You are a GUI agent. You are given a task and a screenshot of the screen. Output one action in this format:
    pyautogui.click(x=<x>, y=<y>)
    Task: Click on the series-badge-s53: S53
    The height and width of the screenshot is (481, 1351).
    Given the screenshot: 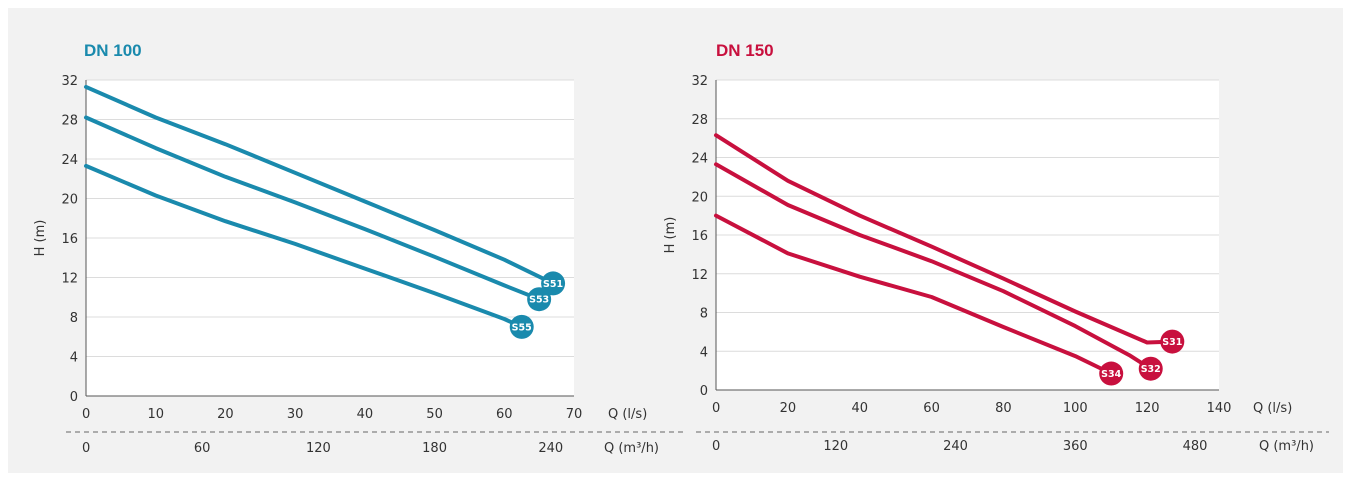 What is the action you would take?
    pyautogui.click(x=539, y=299)
    